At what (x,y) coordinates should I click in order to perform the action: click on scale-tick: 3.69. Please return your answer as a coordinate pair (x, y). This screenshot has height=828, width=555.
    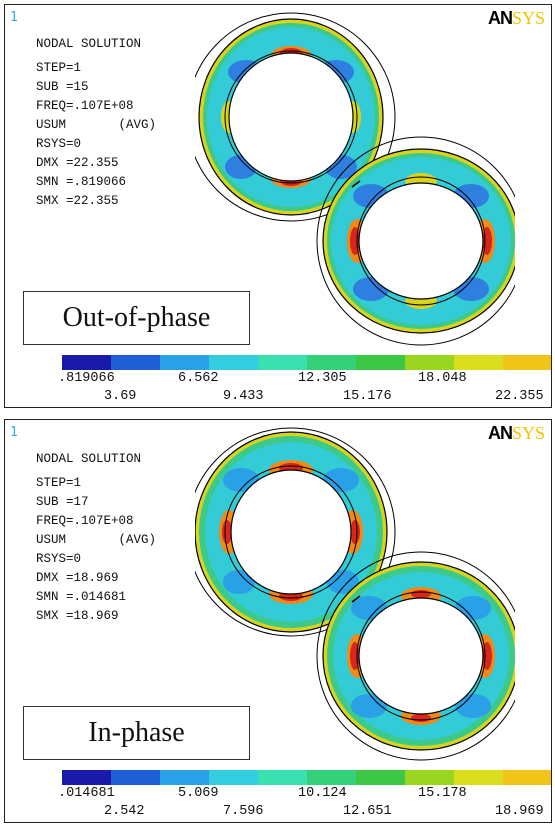
    Looking at the image, I should click on (120, 396).